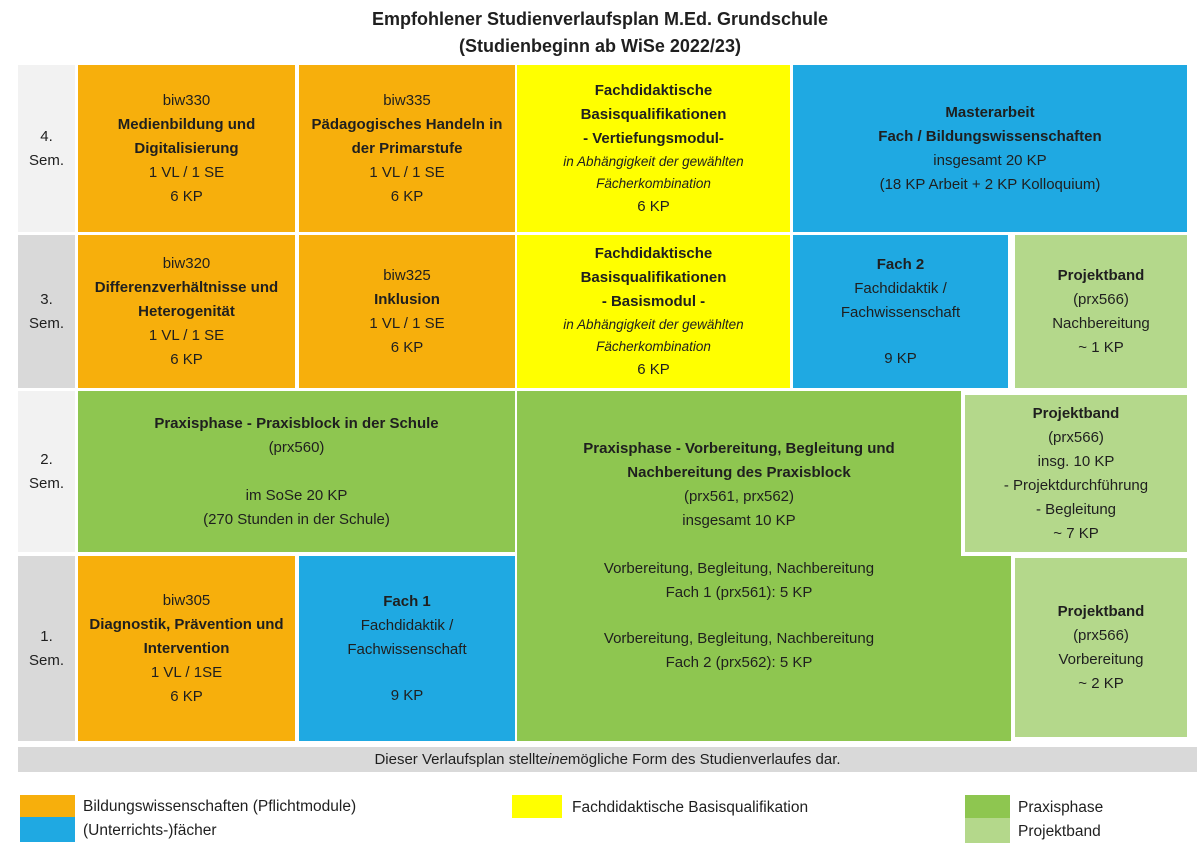 The width and height of the screenshot is (1200, 864). What do you see at coordinates (186, 600) in the screenshot?
I see `module-code: biw305` at bounding box center [186, 600].